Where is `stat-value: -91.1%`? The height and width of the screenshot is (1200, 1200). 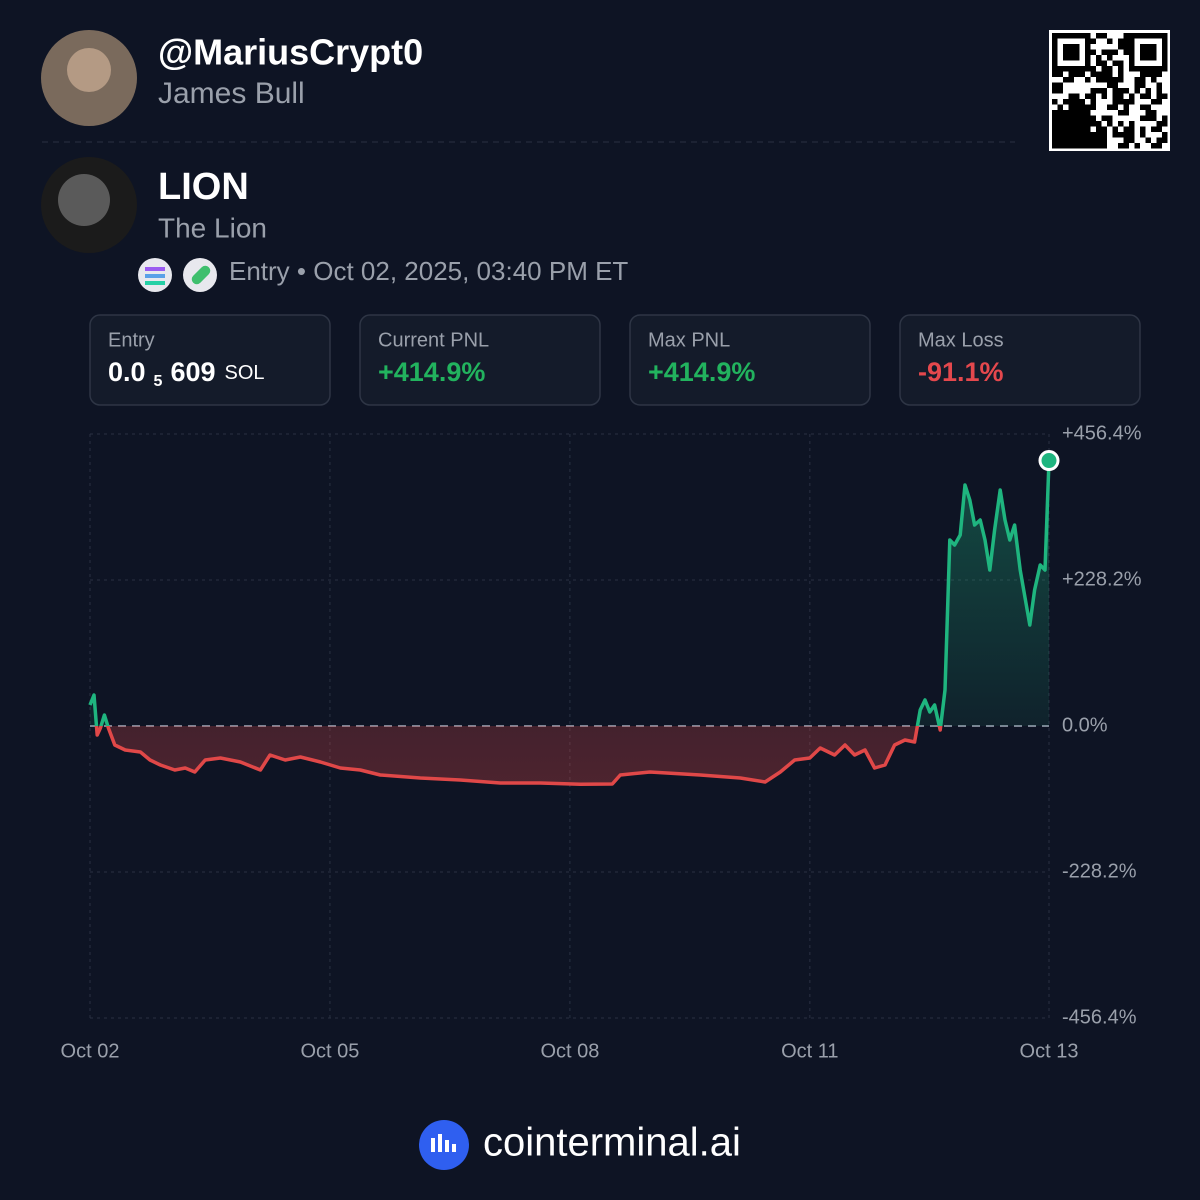 stat-value: -91.1% is located at coordinates (961, 372).